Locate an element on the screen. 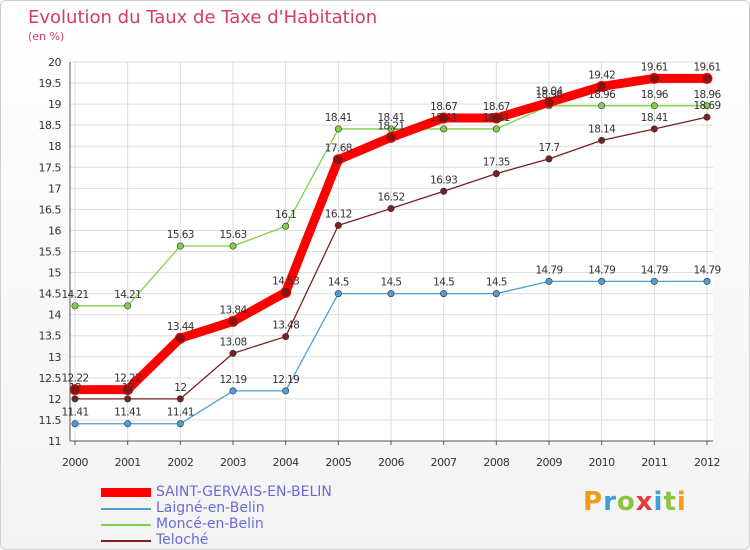 The image size is (750, 550). data-label: 11.41 is located at coordinates (127, 413).